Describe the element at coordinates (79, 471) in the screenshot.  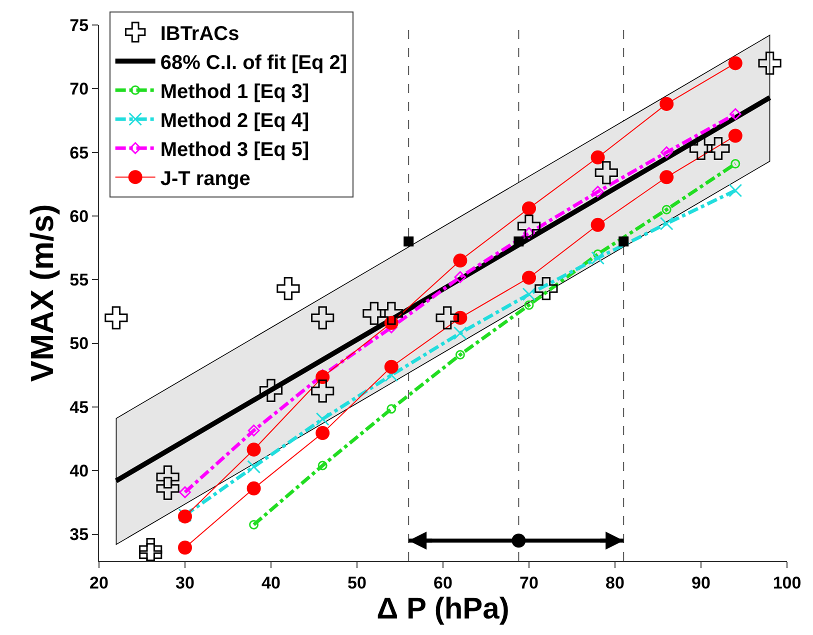
I see `y-tick-label: 40` at that location.